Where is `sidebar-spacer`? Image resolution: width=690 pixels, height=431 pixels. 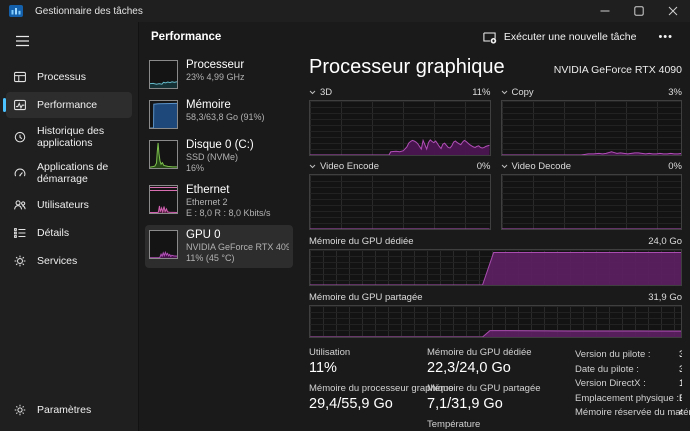
sidebar-spacer is located at coordinates (69, 335).